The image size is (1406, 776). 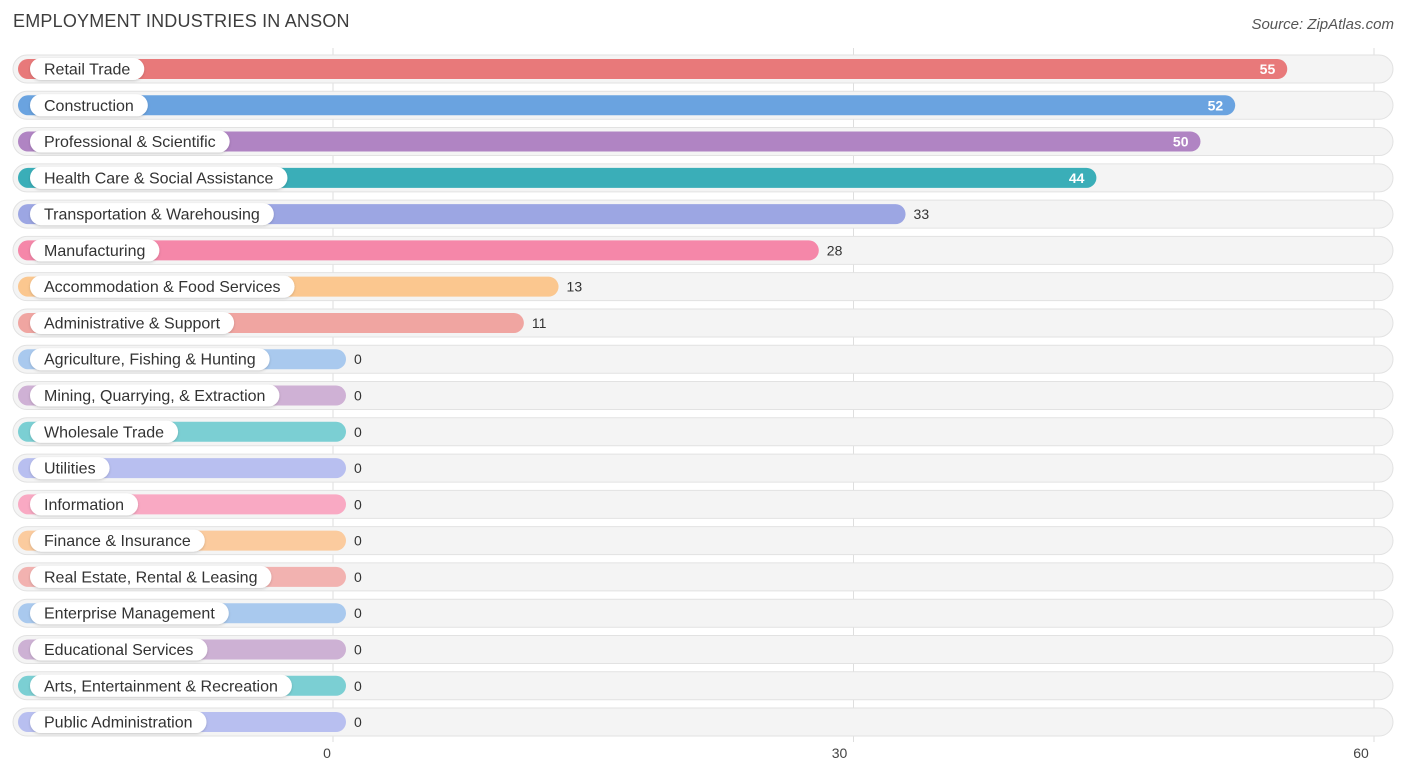 I want to click on category-label: Administrative & Support, so click(x=132, y=323).